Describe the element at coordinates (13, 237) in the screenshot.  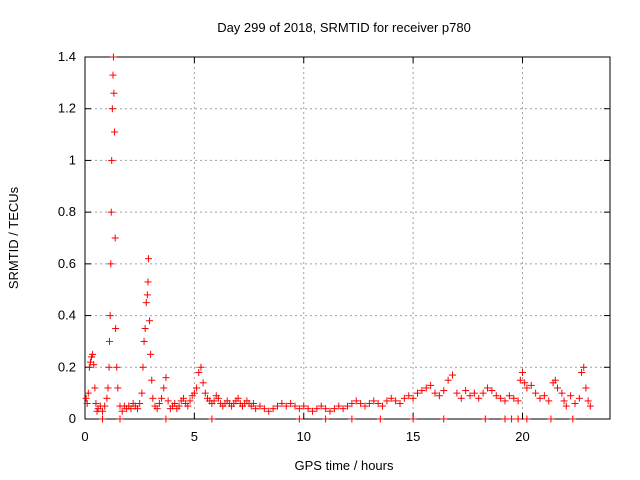
I see `y-axis-label: SRMTID / TECUs` at that location.